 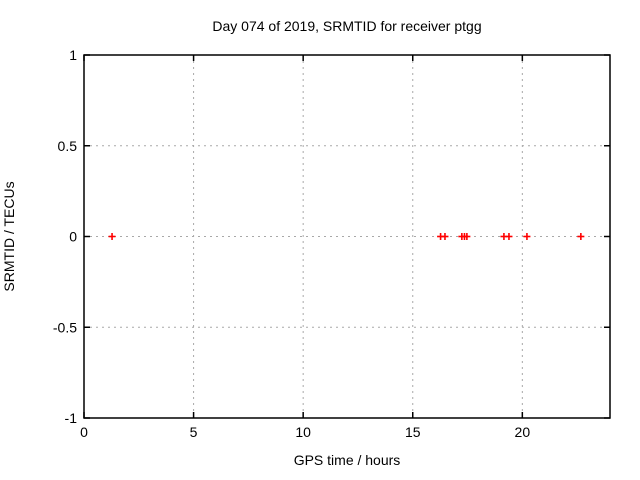 What do you see at coordinates (71, 418) in the screenshot?
I see `y-tick-label: -1` at bounding box center [71, 418].